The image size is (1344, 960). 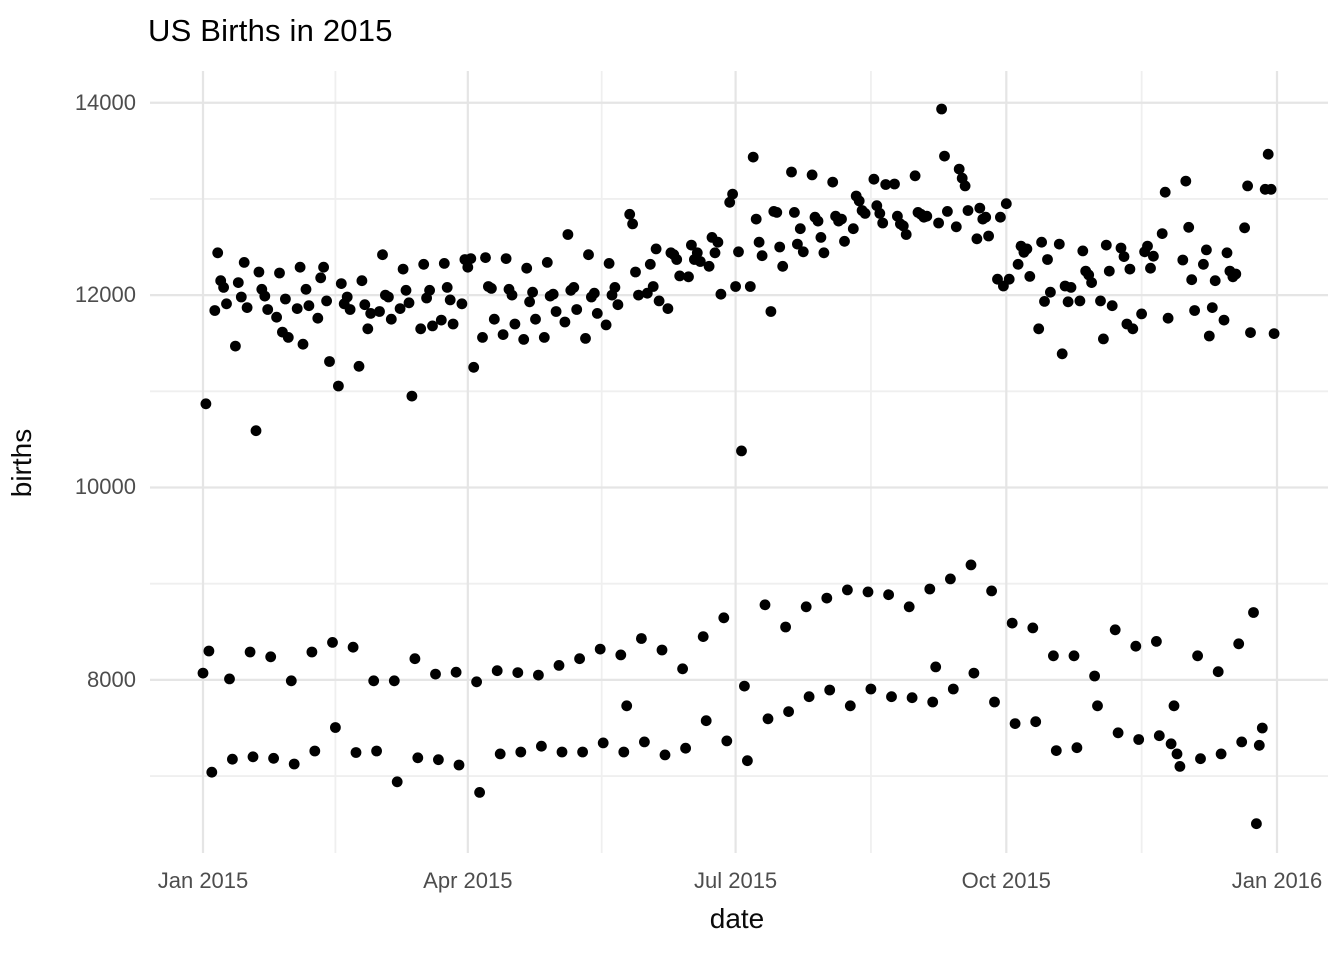 I want to click on x-tick-label: Jan 2015, so click(x=203, y=880).